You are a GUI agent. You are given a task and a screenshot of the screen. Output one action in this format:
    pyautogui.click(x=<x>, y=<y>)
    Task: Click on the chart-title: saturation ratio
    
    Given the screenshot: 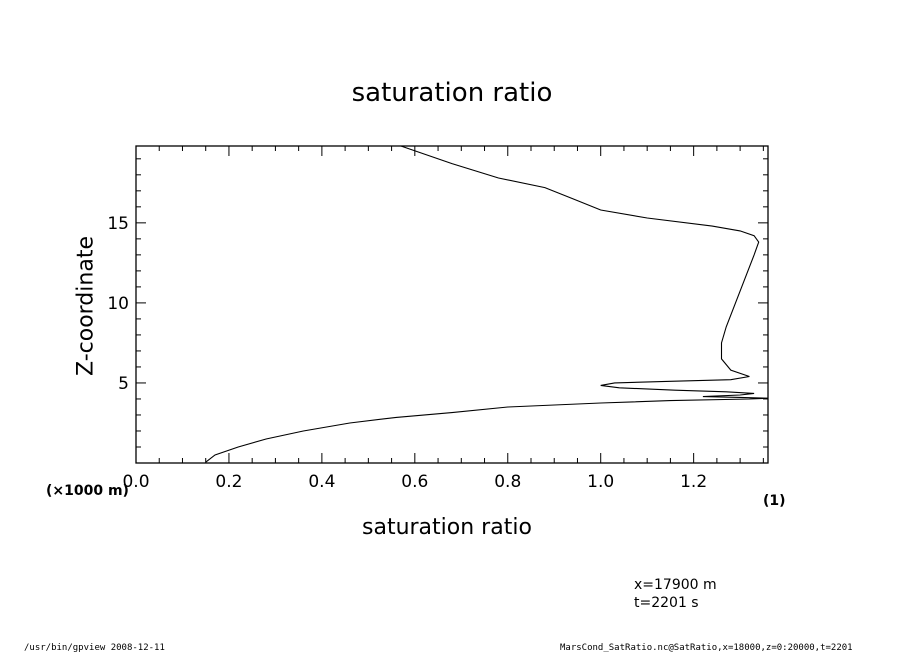 What is the action you would take?
    pyautogui.click(x=452, y=93)
    